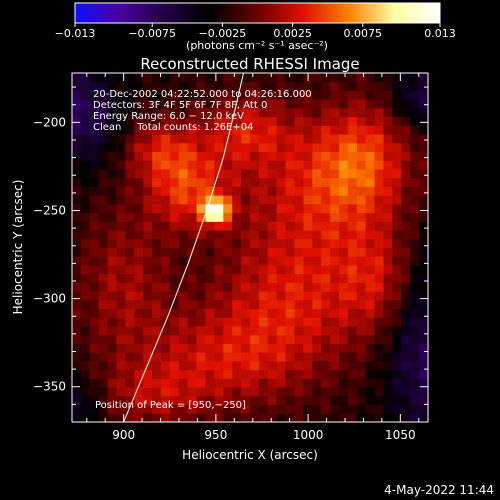 This screenshot has height=500, width=500. I want to click on colorbar-tick-label: 0.0075, so click(363, 33).